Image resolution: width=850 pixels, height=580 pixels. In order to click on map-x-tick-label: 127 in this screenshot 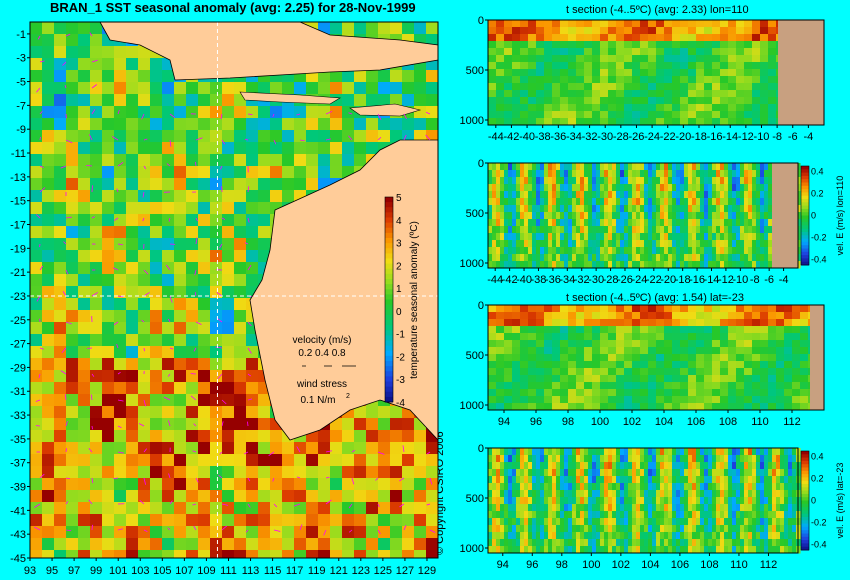, I will do `click(405, 571)`.